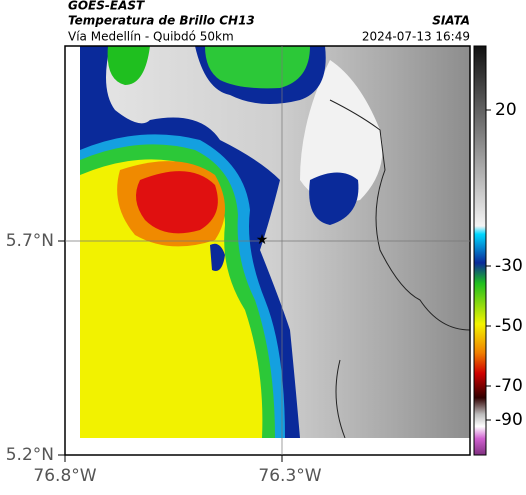 This screenshot has width=526, height=495. Describe the element at coordinates (506, 110) in the screenshot. I see `colorbar-tick-label: 20` at that location.